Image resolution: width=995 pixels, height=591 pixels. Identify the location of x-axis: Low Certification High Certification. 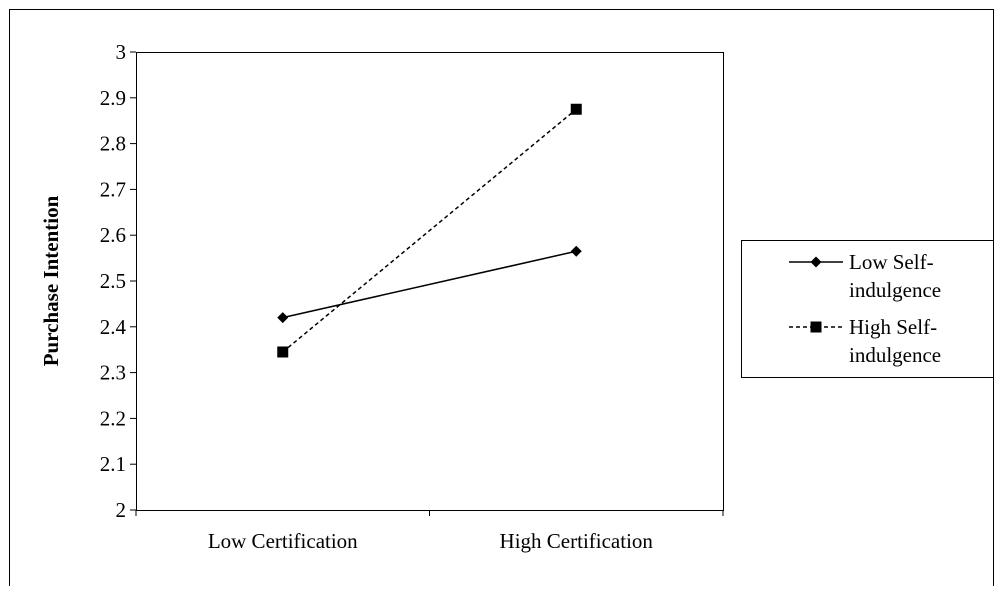
(429, 531).